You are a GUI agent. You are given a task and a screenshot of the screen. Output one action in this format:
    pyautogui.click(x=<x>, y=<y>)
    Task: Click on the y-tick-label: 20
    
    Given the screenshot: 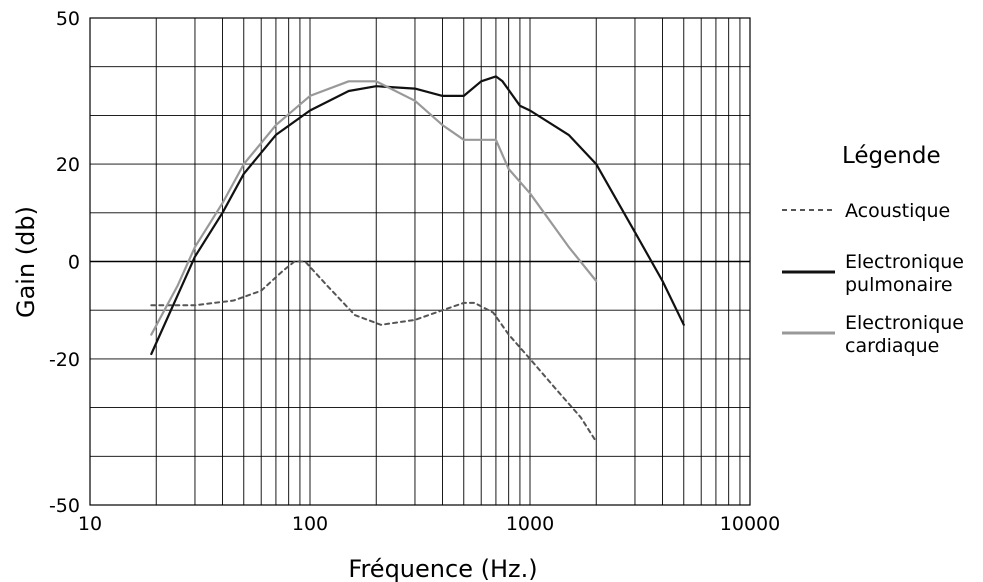 What is the action you would take?
    pyautogui.click(x=68, y=165)
    